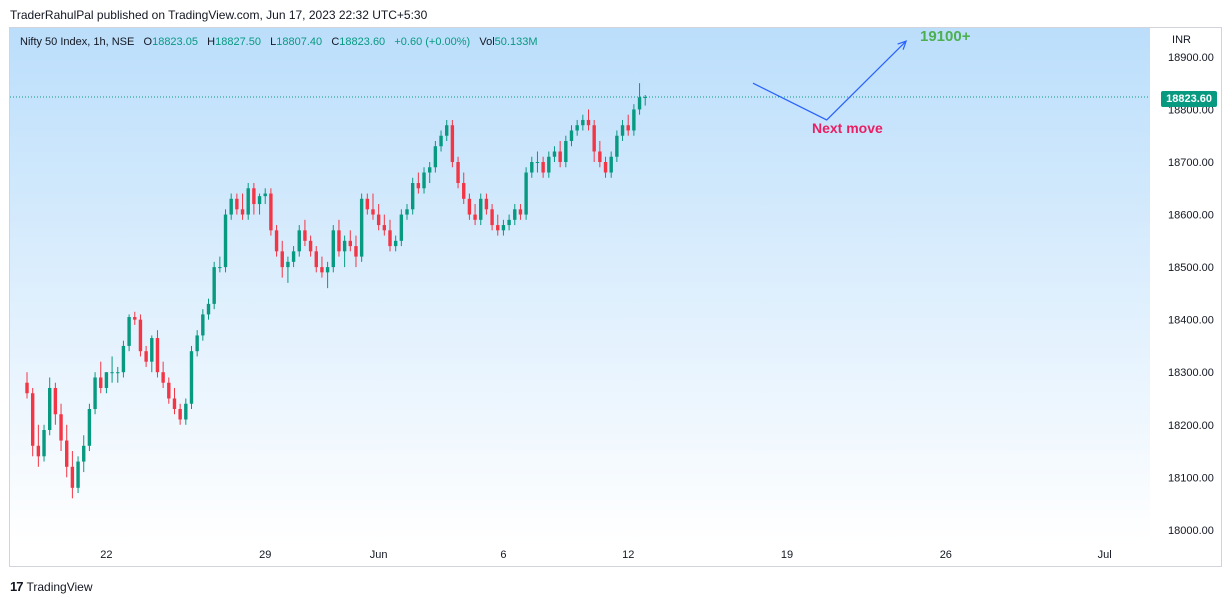  Describe the element at coordinates (605, 555) in the screenshot. I see `x-axis: 22 29 Jun 6 12 19 26 Jul` at that location.